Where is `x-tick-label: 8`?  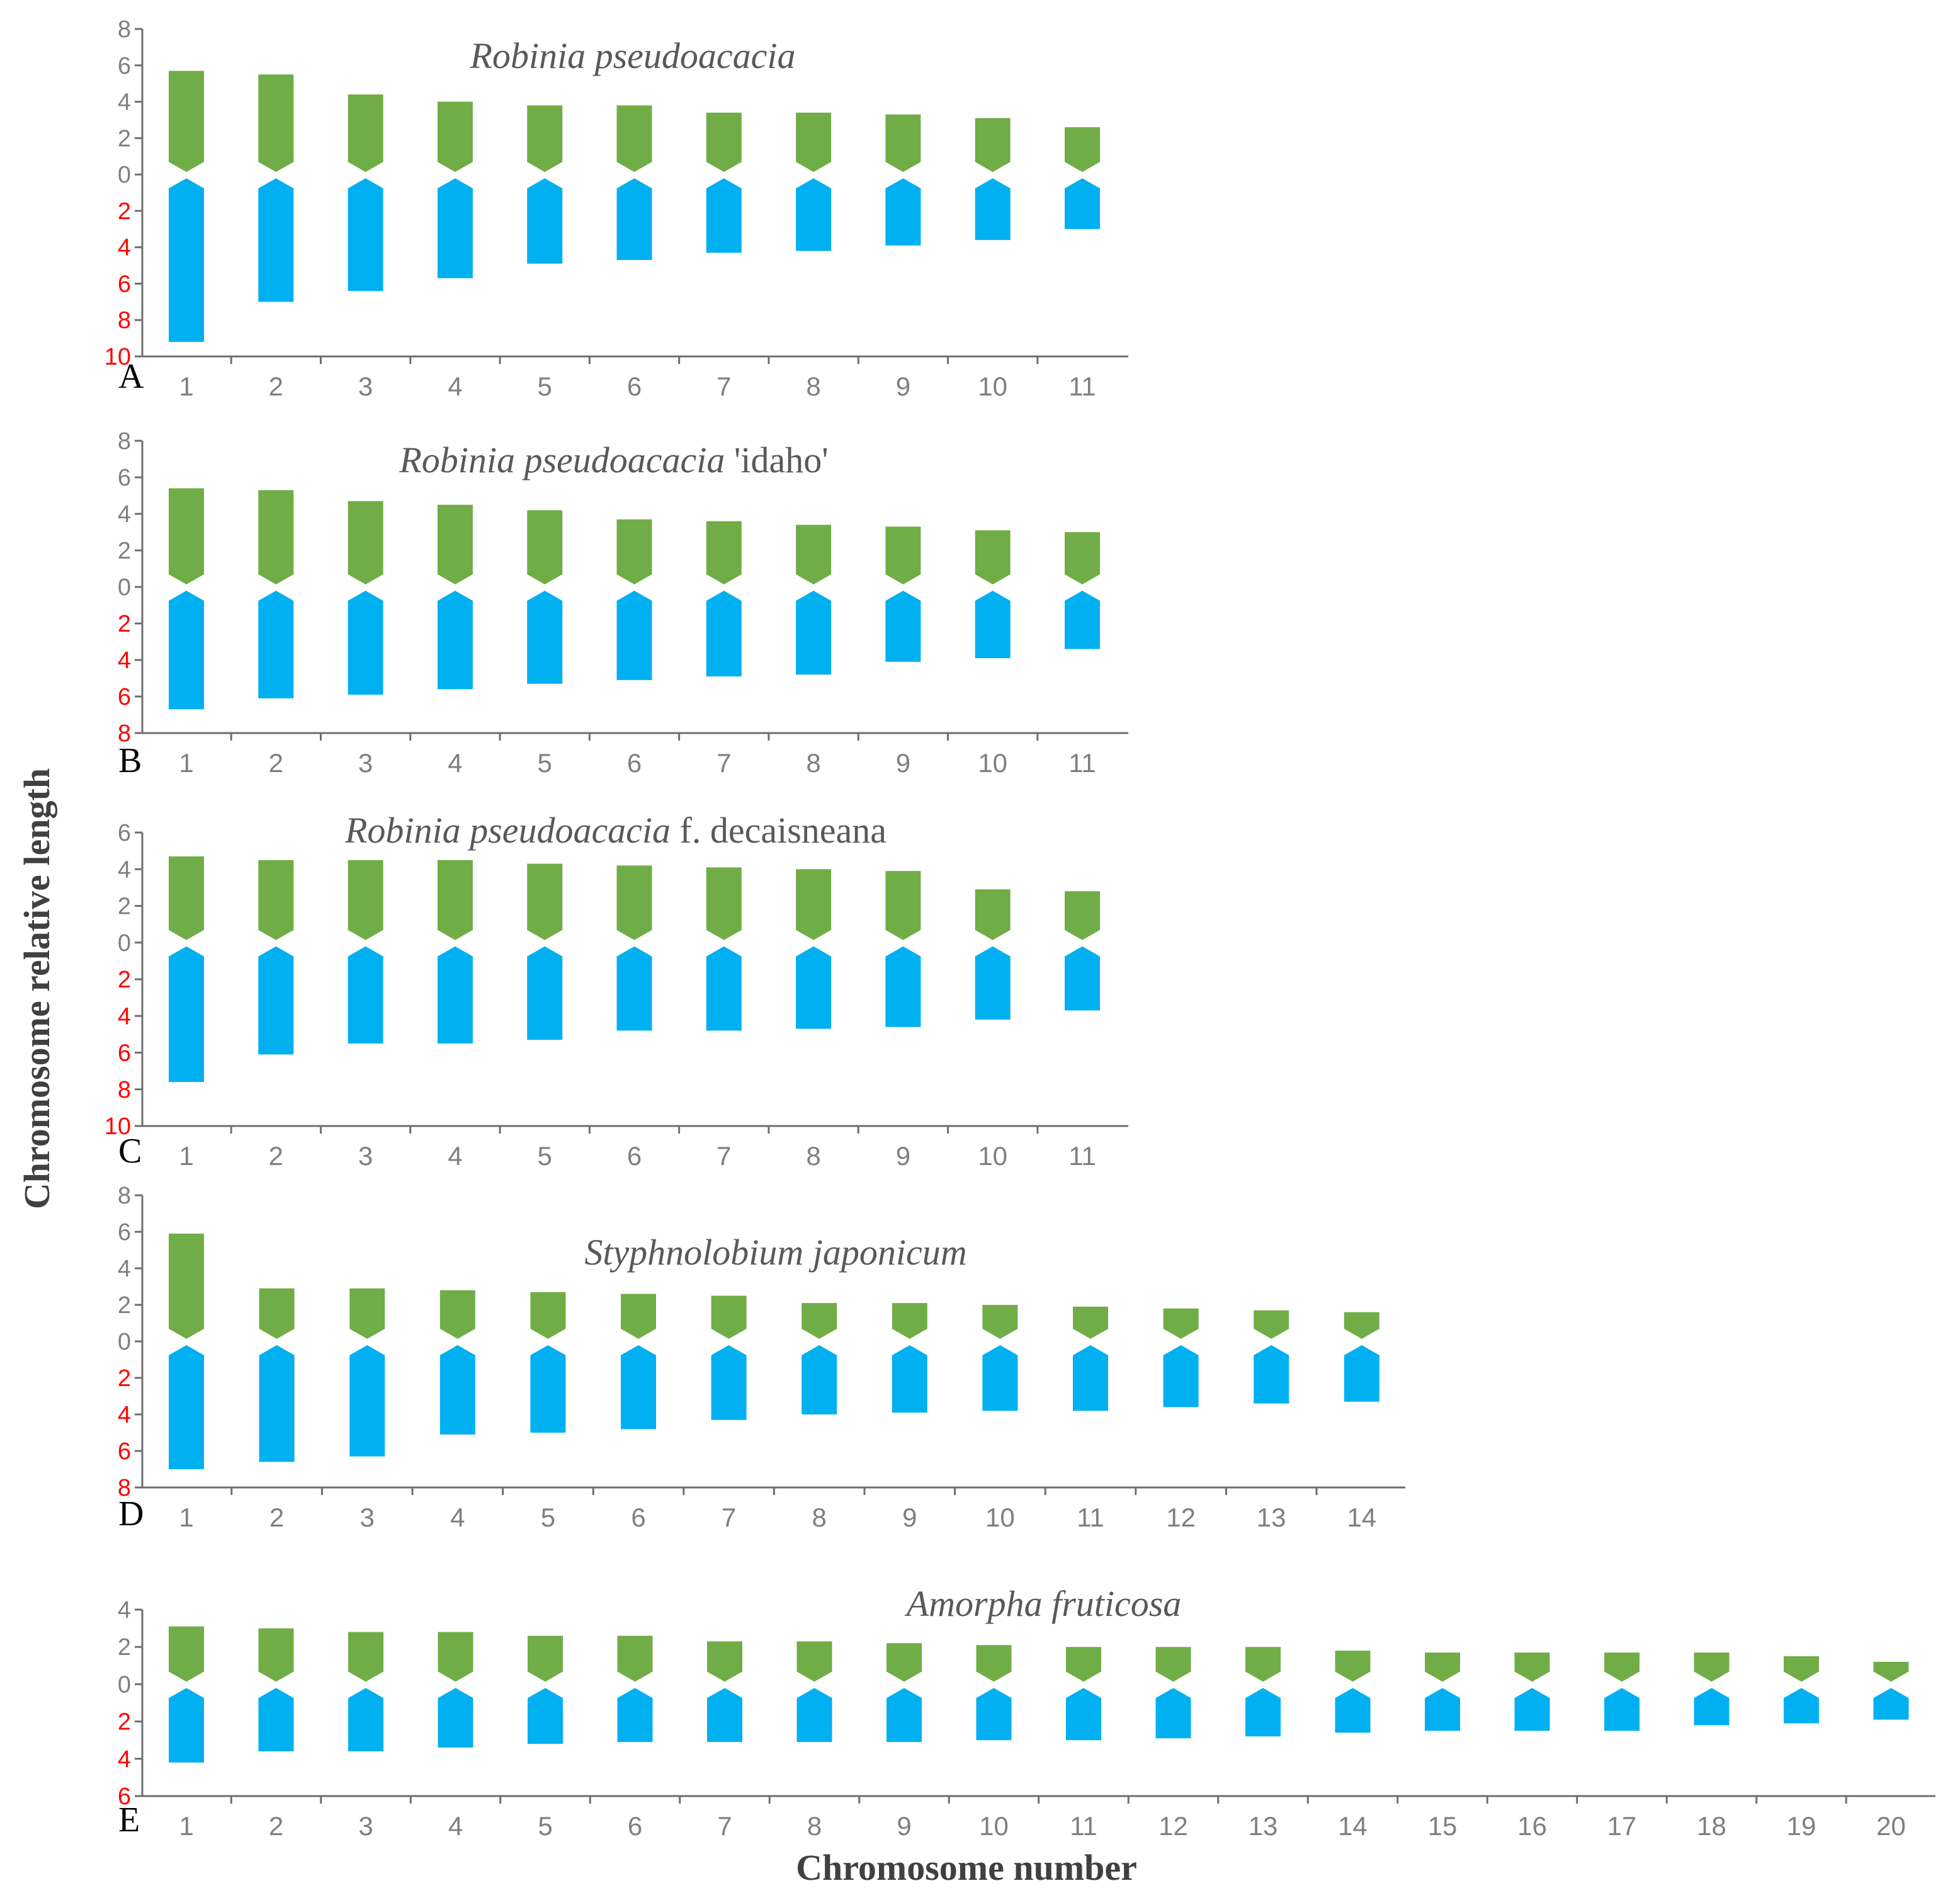 x-tick-label: 8 is located at coordinates (813, 1156).